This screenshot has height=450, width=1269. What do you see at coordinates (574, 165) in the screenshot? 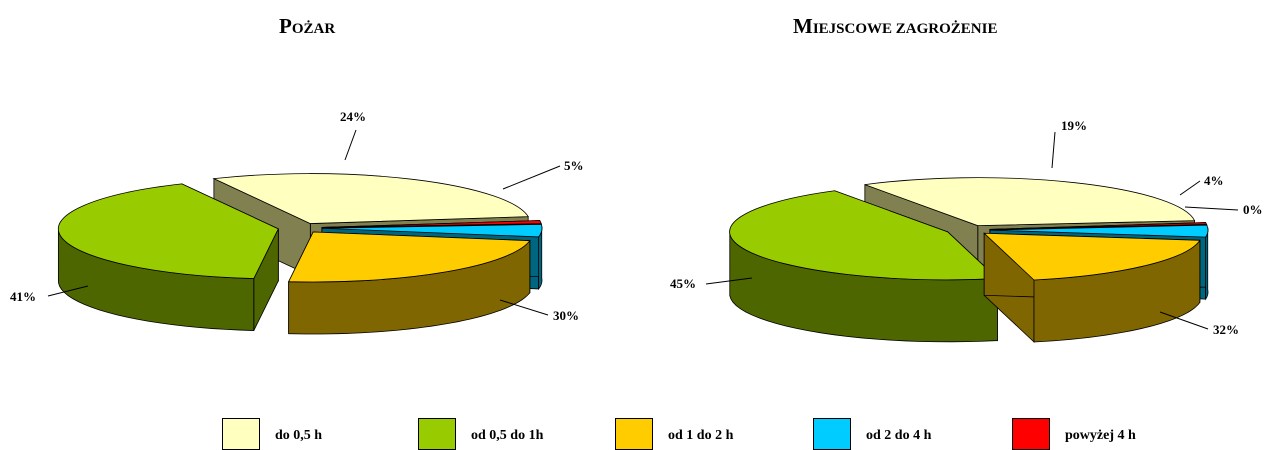
I see `data-label: 5%` at bounding box center [574, 165].